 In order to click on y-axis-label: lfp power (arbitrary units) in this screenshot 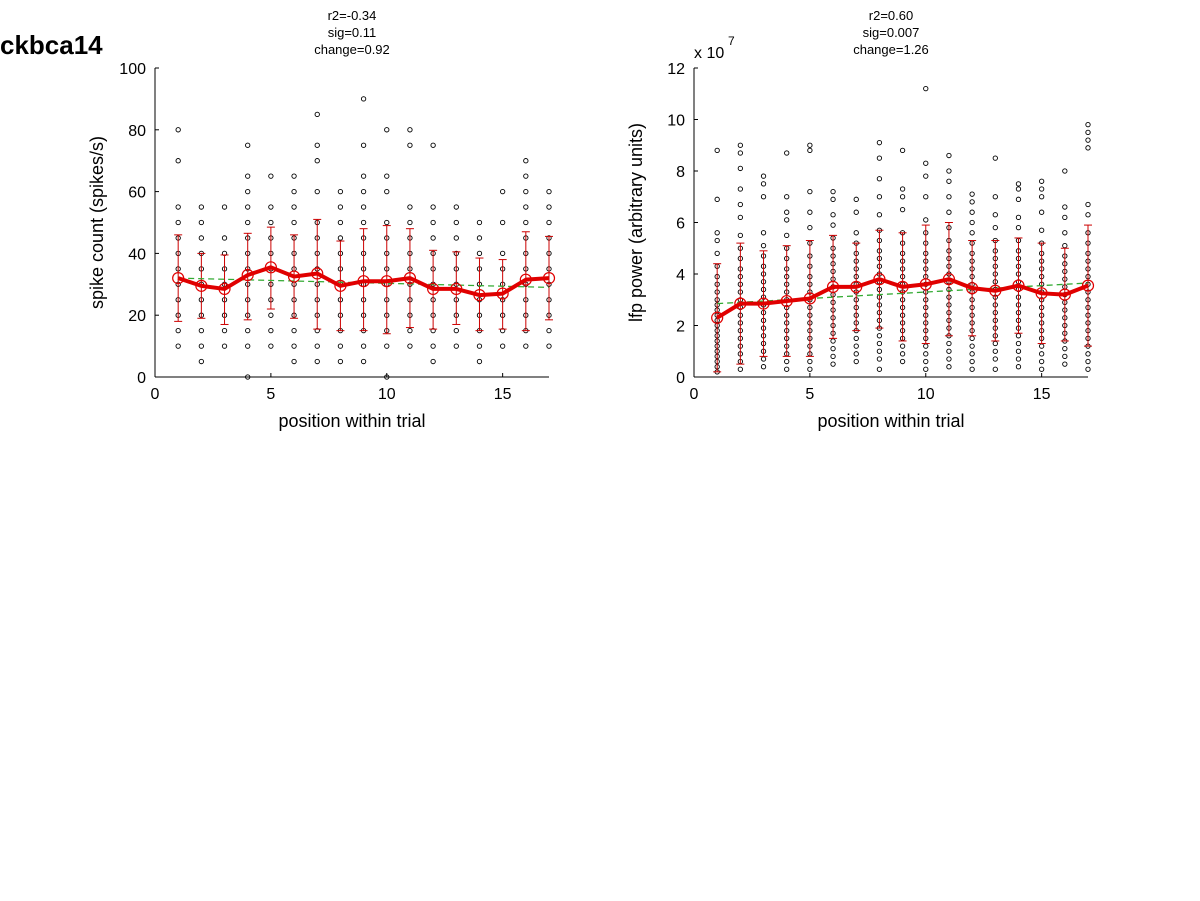, I will do `click(636, 222)`.